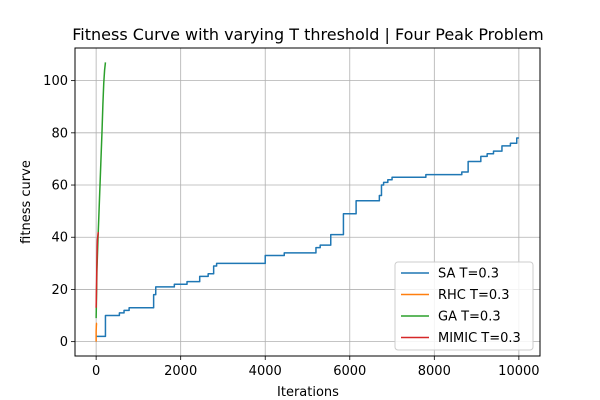 The width and height of the screenshot is (600, 400). What do you see at coordinates (265, 371) in the screenshot?
I see `x-tick-label: 4000` at bounding box center [265, 371].